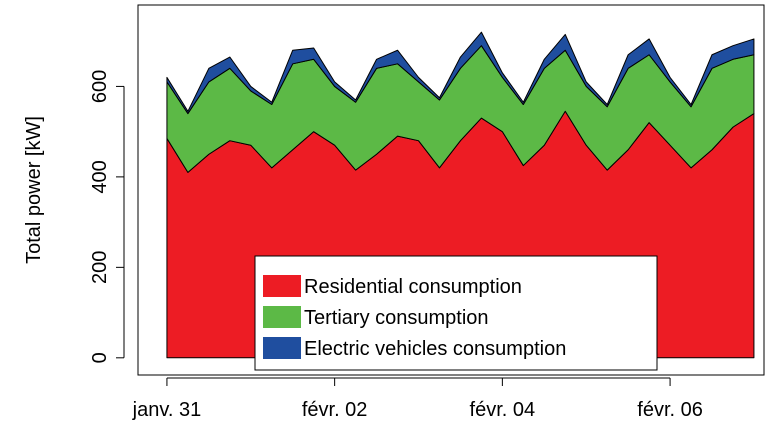  I want to click on legend-label: Tertiary consumption, so click(396, 318).